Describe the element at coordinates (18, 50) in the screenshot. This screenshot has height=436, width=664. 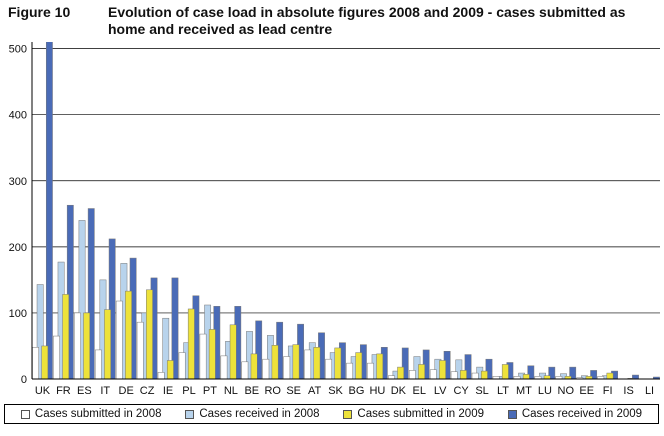
I see `y-tick-label: 500` at that location.